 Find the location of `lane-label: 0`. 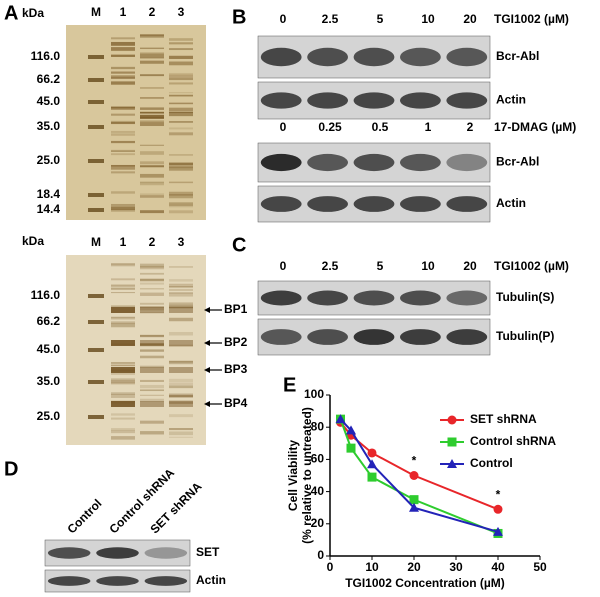

lane-label: 0 is located at coordinates (283, 19).